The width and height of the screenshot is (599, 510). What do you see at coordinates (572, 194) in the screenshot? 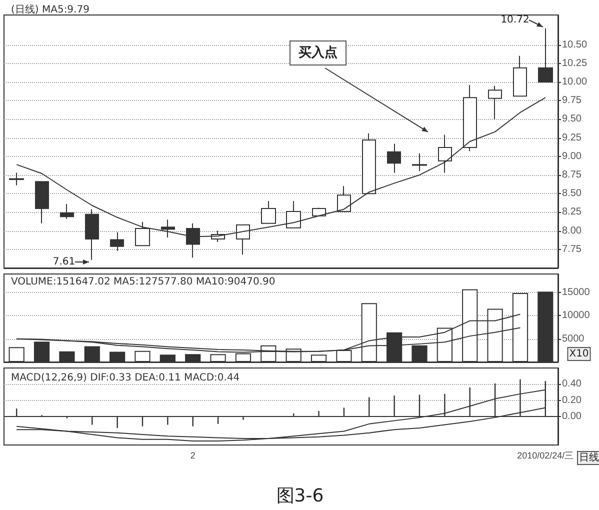
I see `y-tick-label: 8.50` at bounding box center [572, 194].